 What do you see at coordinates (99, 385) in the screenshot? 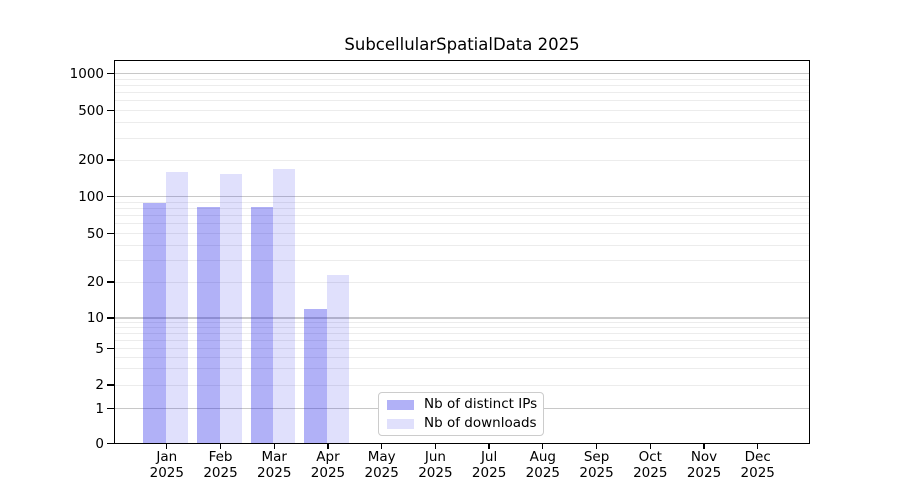
I see `y-tick-label-2: 2` at bounding box center [99, 385].